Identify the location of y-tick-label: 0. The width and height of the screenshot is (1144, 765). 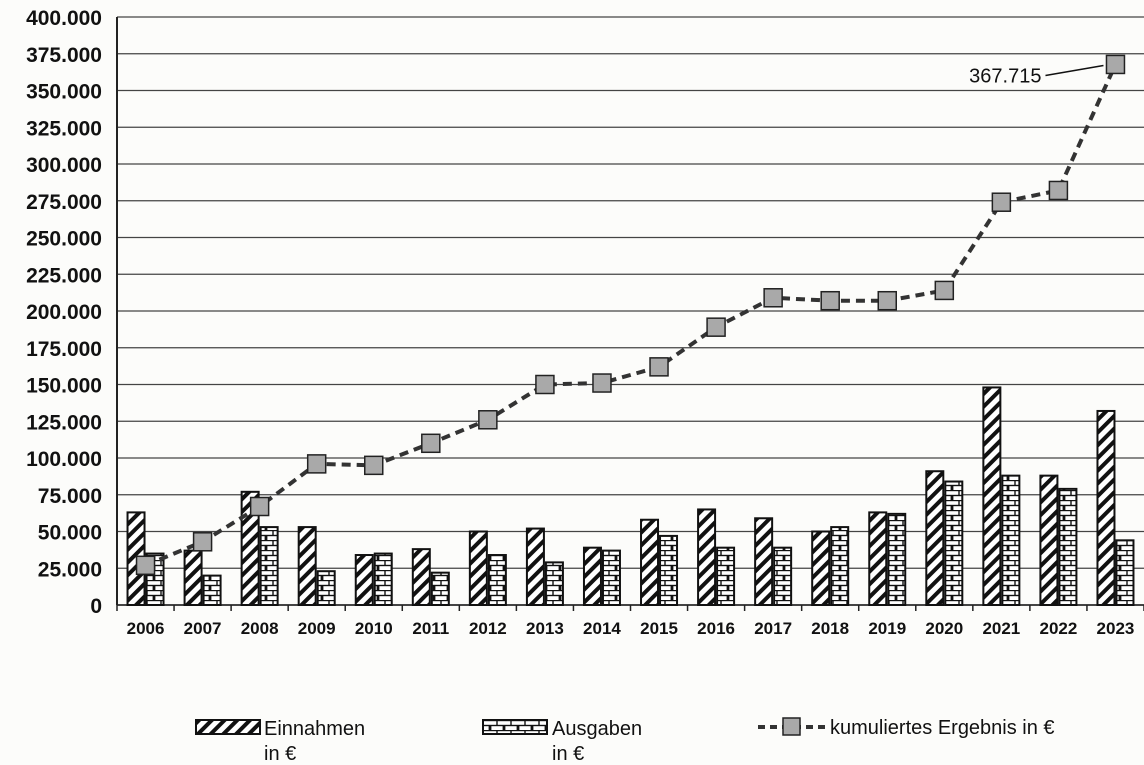
(96, 606).